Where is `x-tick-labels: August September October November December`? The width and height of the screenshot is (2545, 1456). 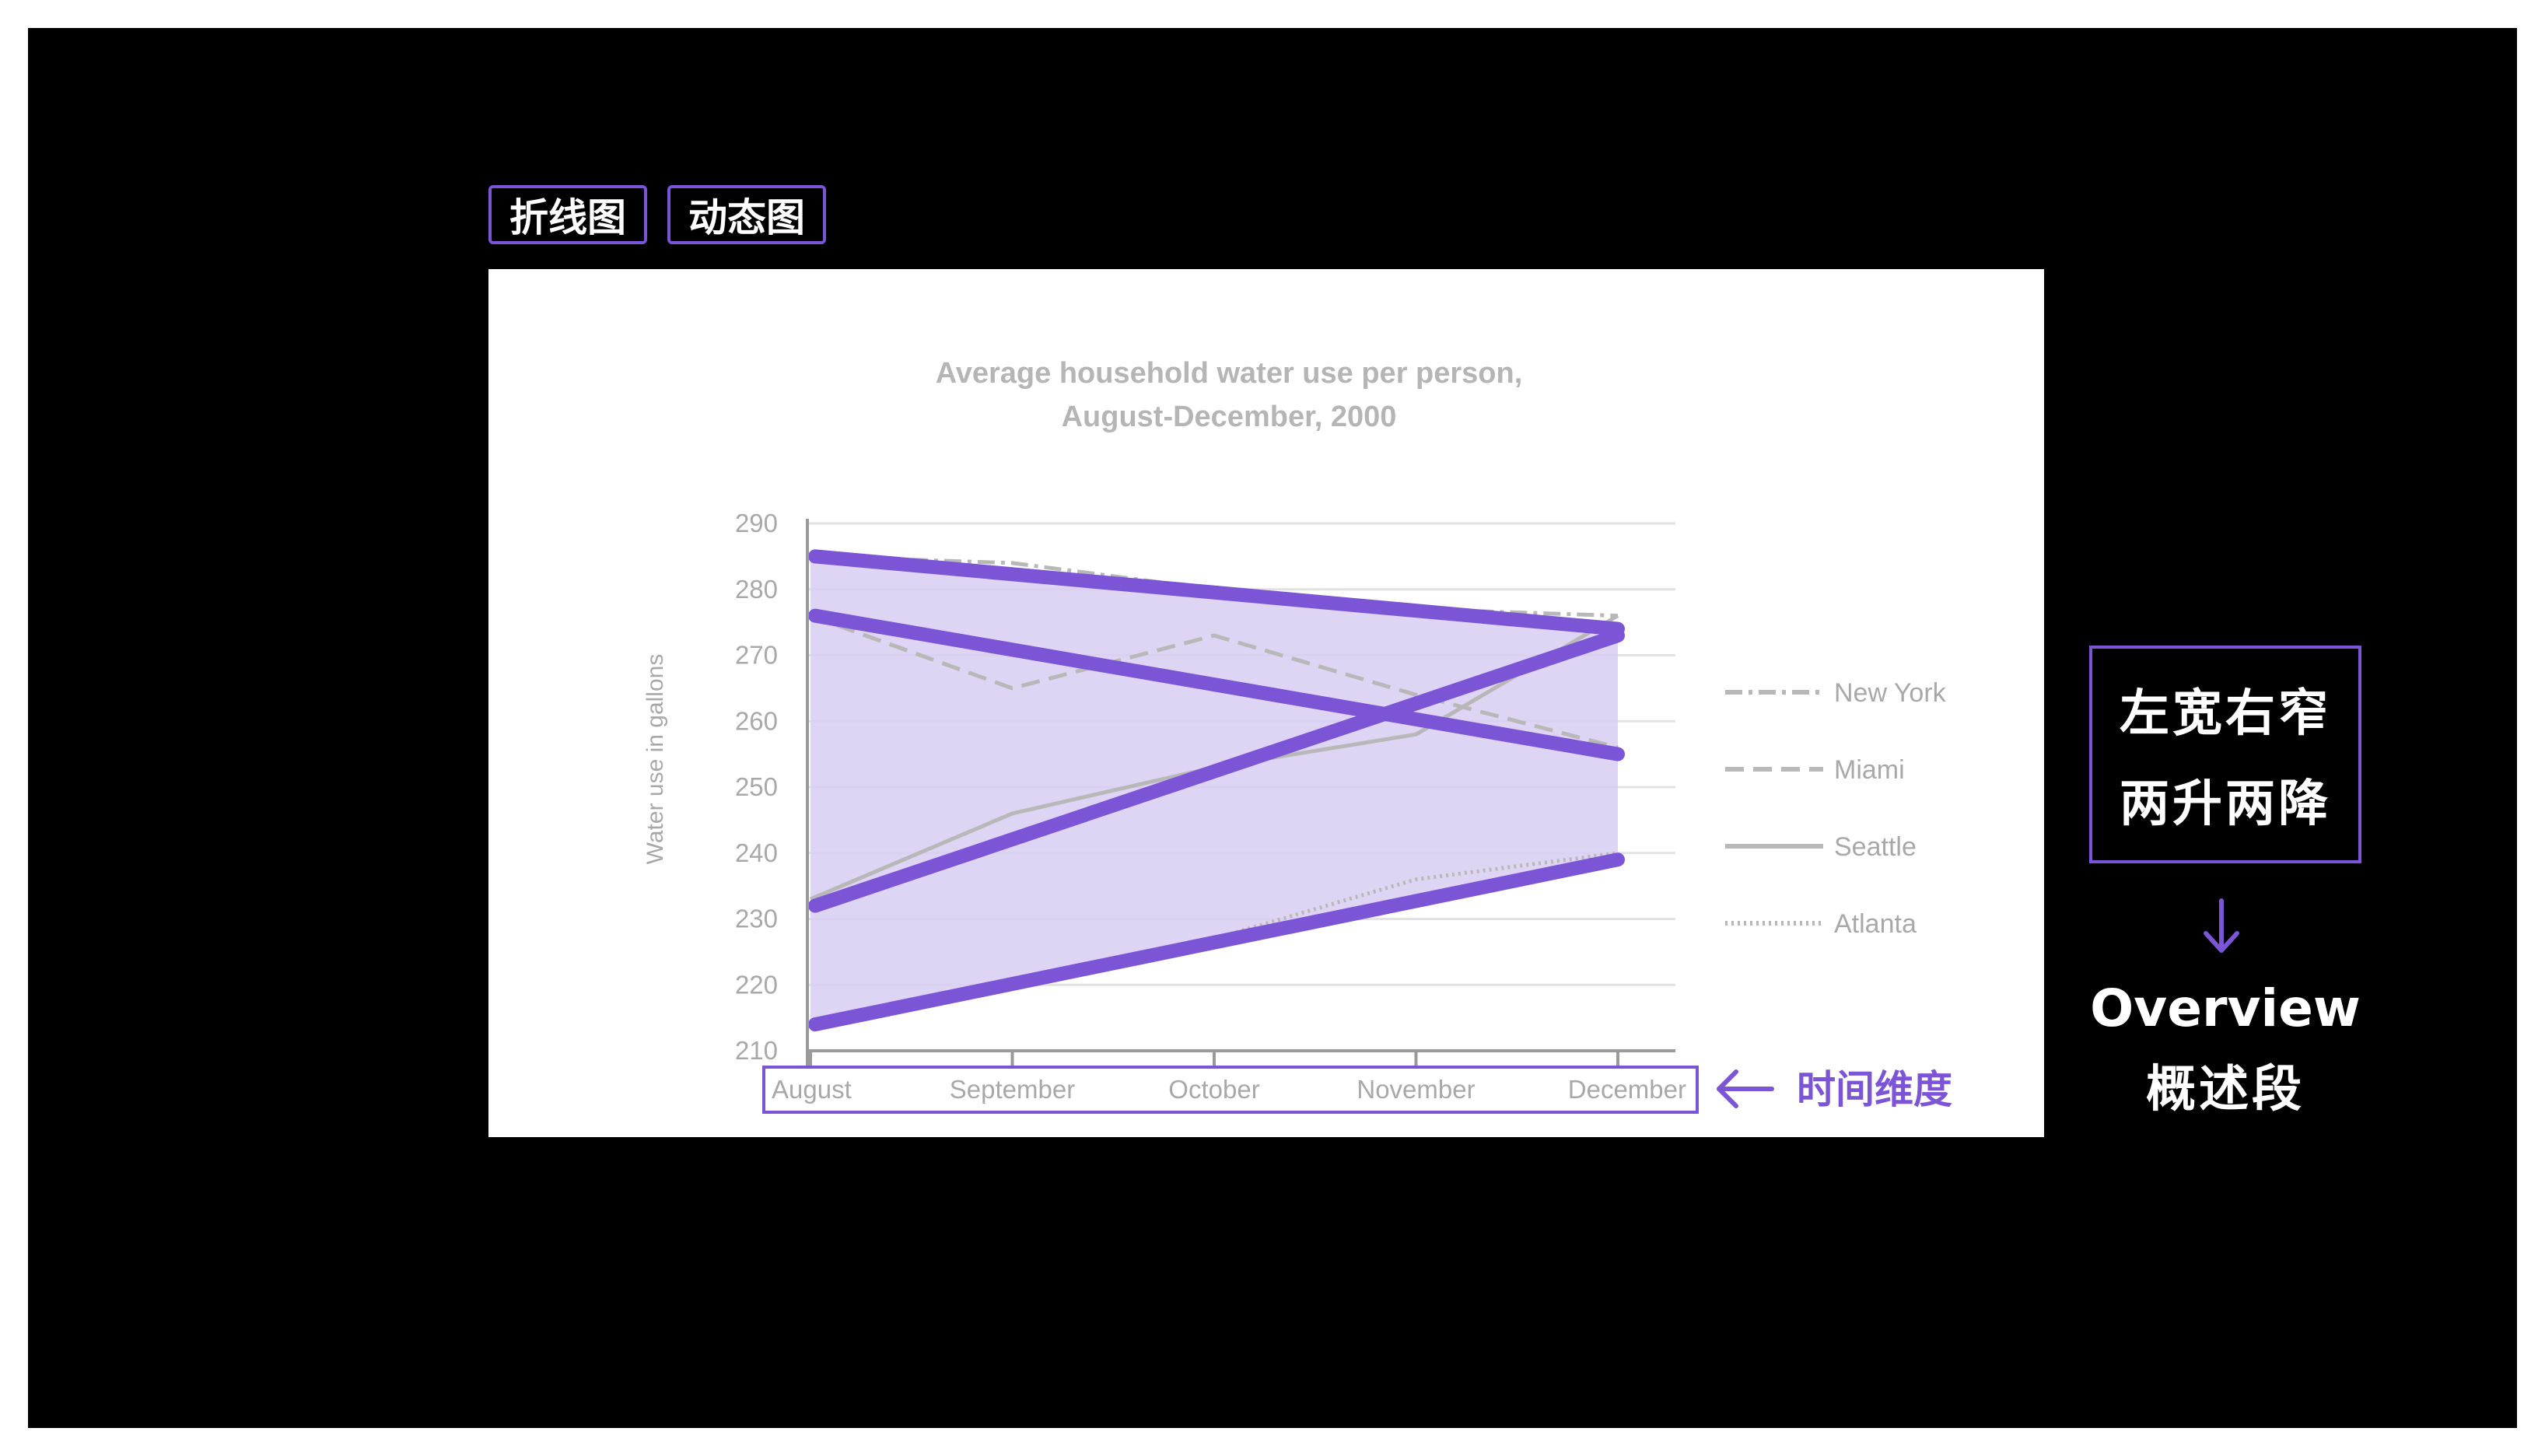
x-tick-labels: August September October November December is located at coordinates (1229, 1090).